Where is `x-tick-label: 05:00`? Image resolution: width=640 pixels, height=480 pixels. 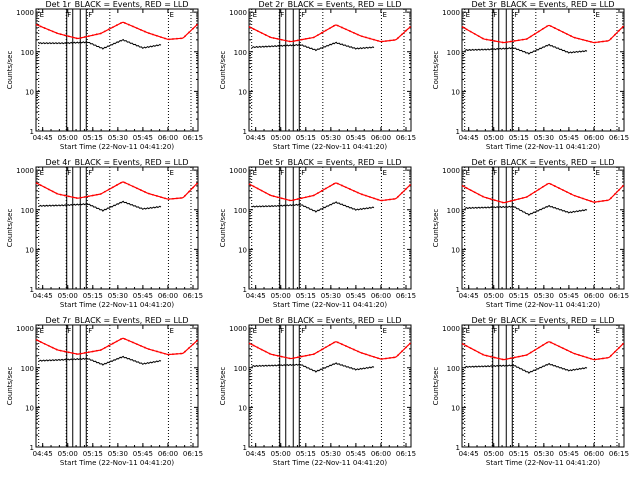
x-tick-label: 05:00 is located at coordinates (68, 454).